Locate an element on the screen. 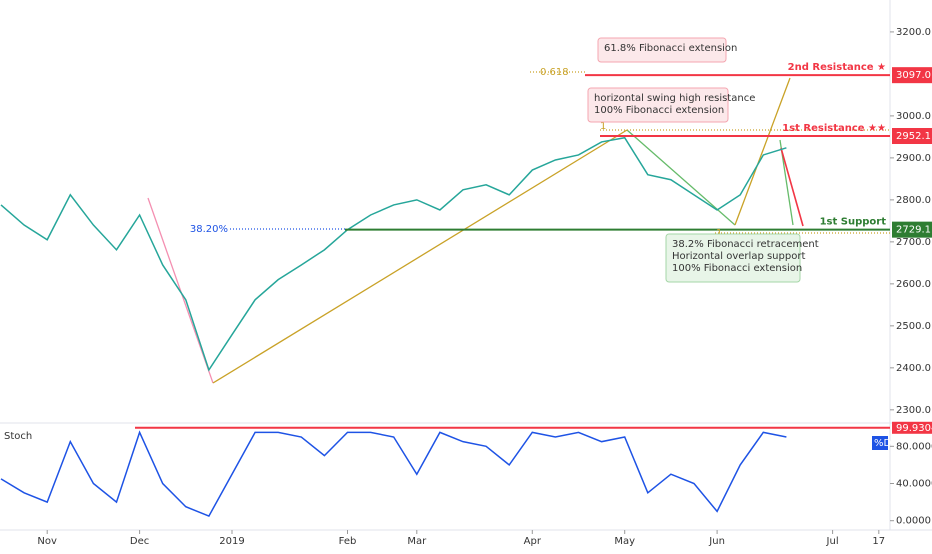 This screenshot has width=932, height=554. price-label: 2952.1 is located at coordinates (913, 136).